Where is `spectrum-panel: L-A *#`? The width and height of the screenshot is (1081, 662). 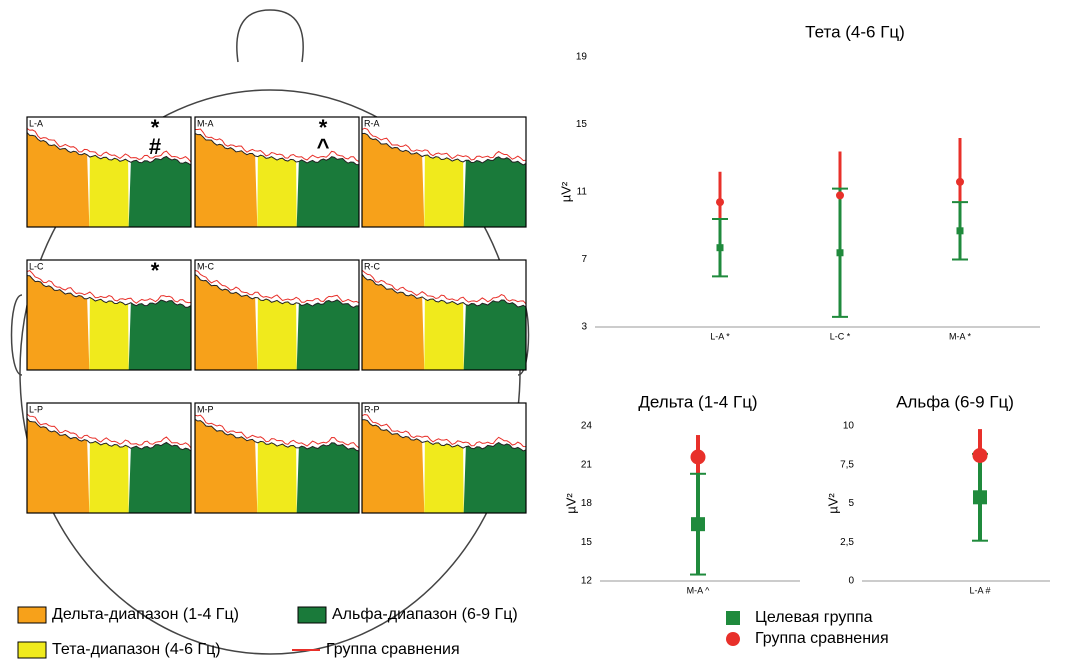
spectrum-panel: L-A *# is located at coordinates (109, 171).